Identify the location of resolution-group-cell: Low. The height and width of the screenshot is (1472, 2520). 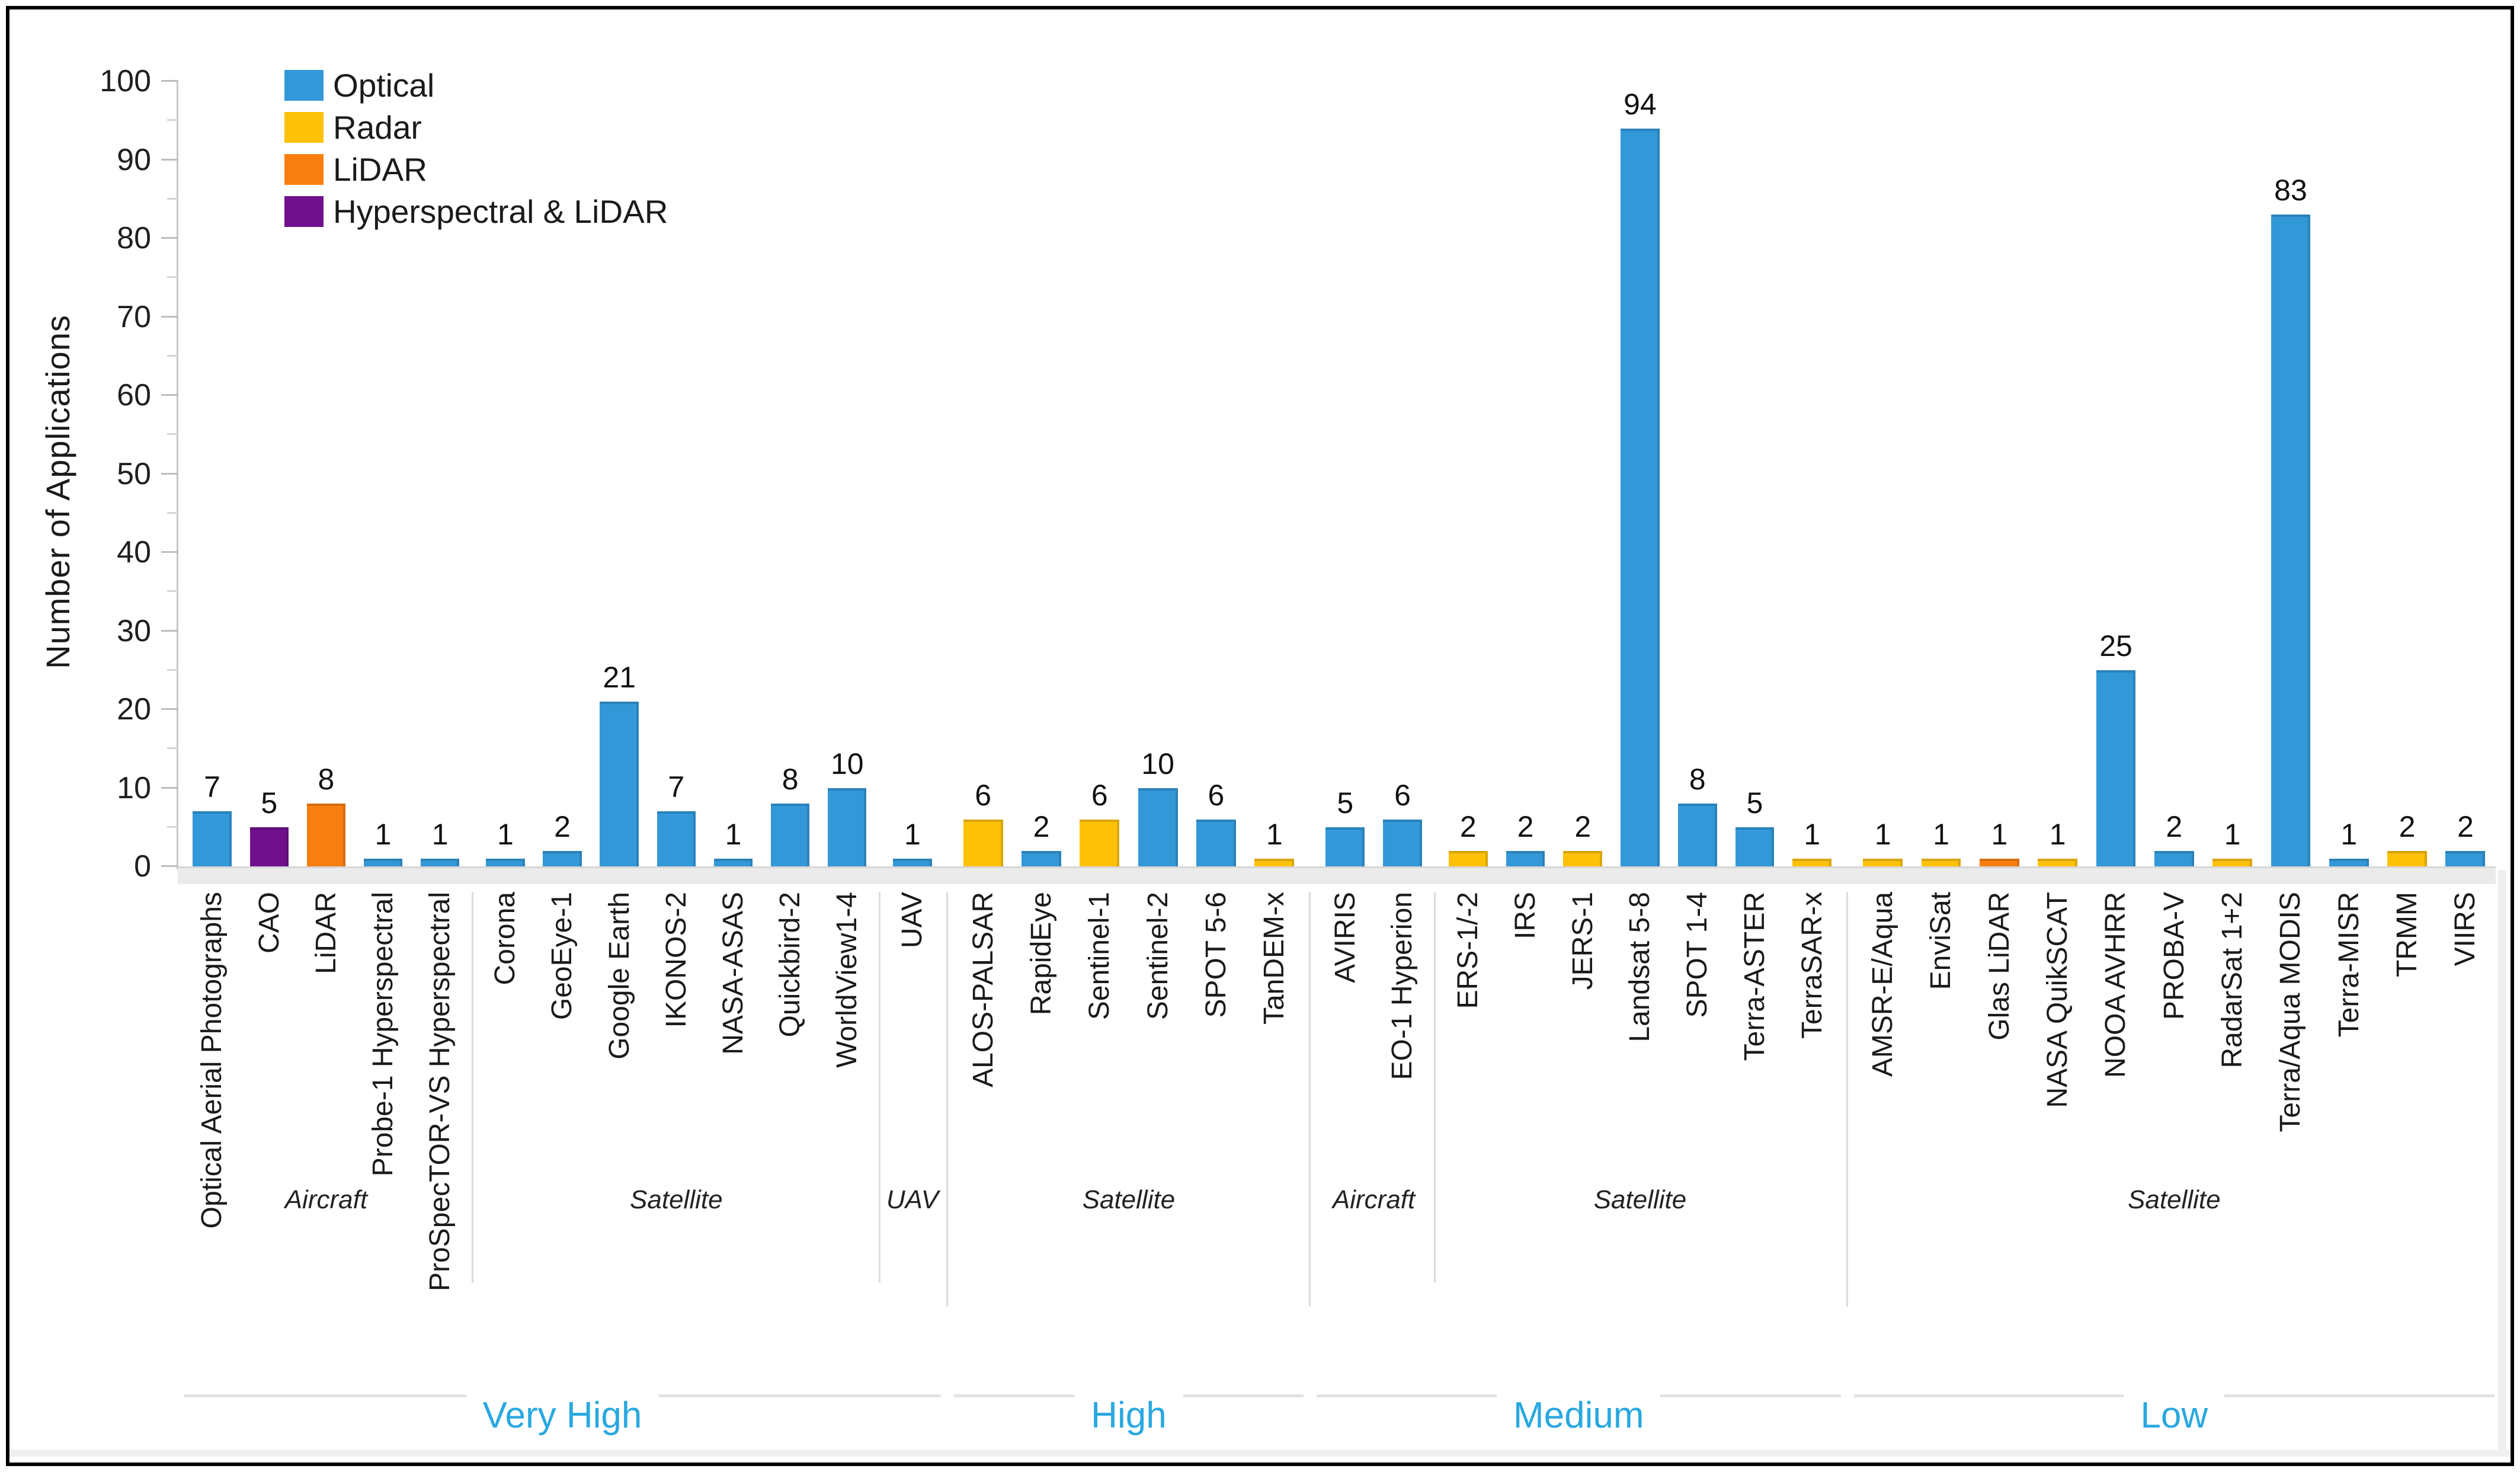
(2174, 1415).